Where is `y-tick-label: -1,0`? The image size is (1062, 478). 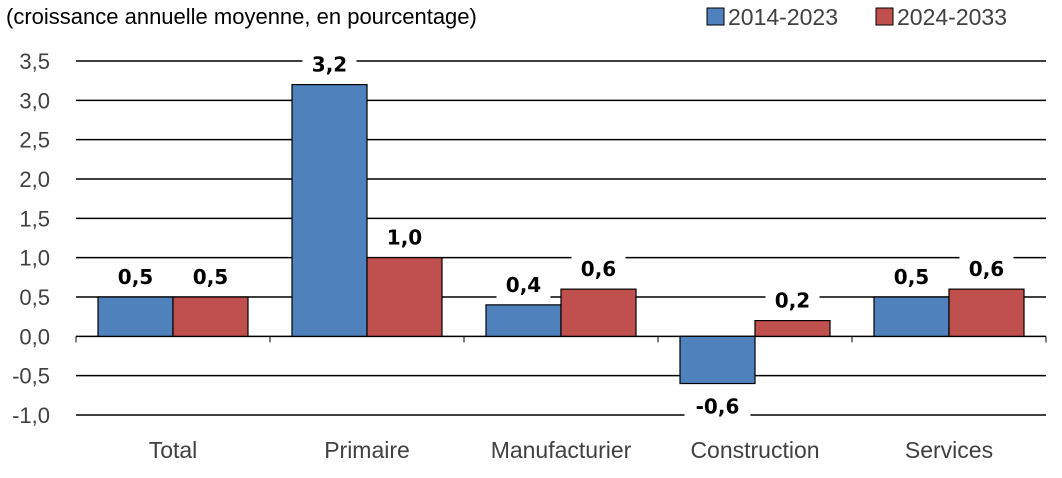 y-tick-label: -1,0 is located at coordinates (31, 415).